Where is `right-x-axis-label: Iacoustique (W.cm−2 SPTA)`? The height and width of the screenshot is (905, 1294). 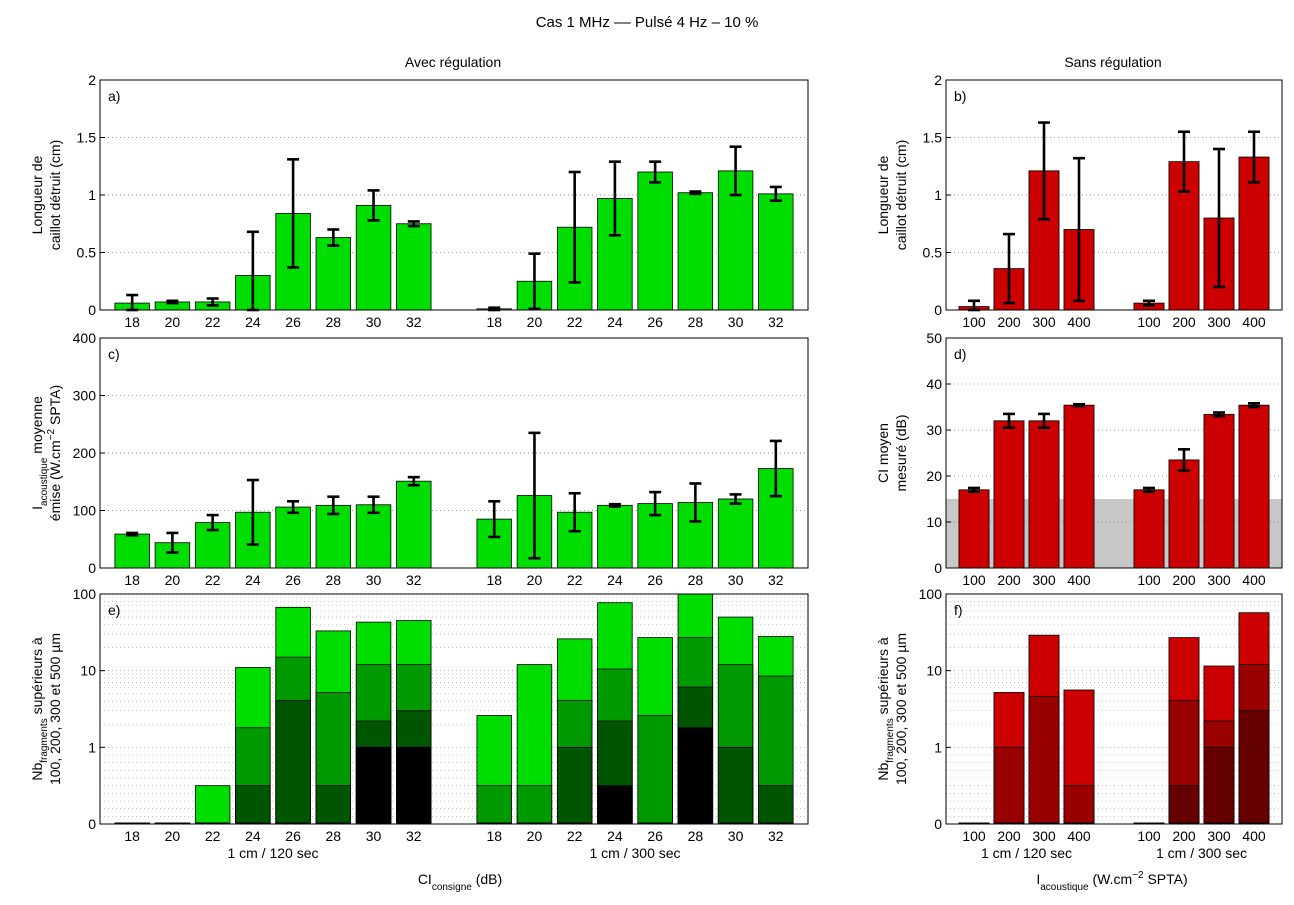
right-x-axis-label: Iacoustique (W.cm−2 SPTA) is located at coordinates (1111, 881).